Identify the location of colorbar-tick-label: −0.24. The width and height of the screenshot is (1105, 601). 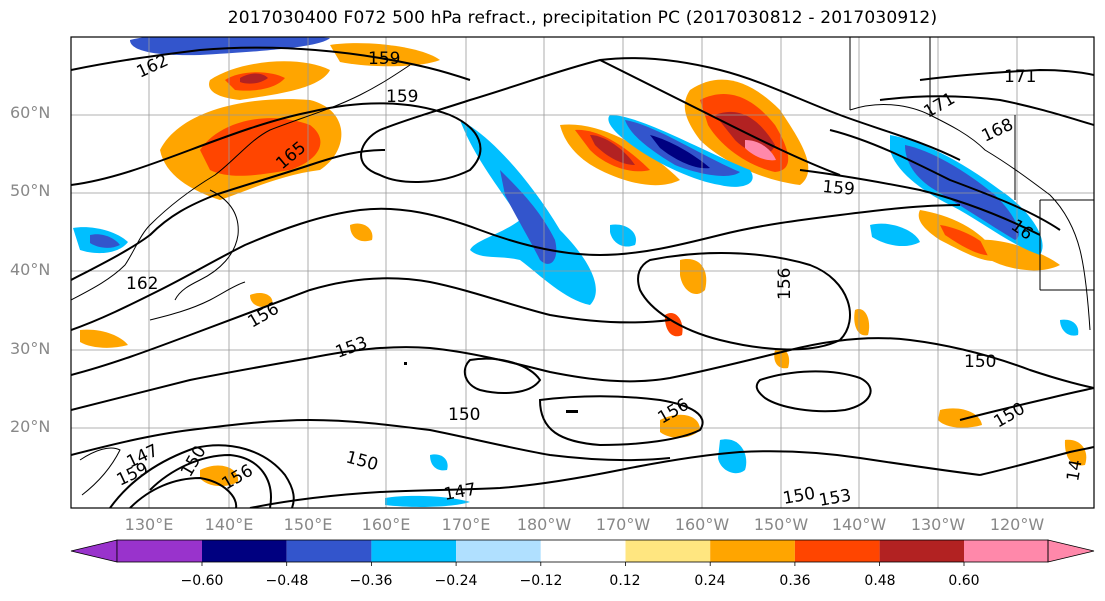
(456, 581).